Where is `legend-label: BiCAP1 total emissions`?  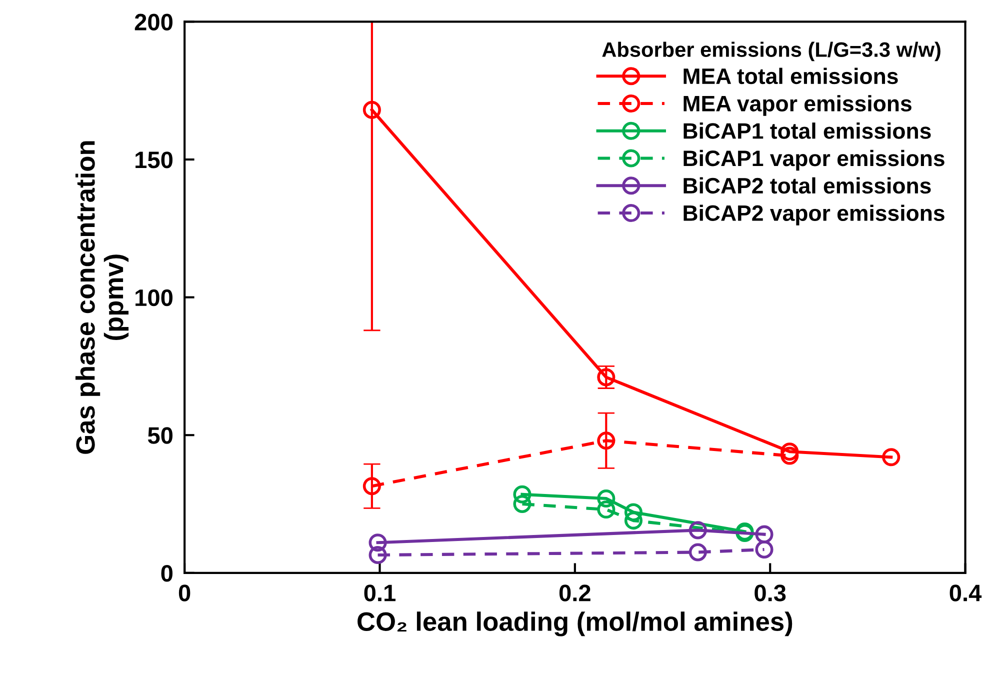
legend-label: BiCAP1 total emissions is located at coordinates (807, 130).